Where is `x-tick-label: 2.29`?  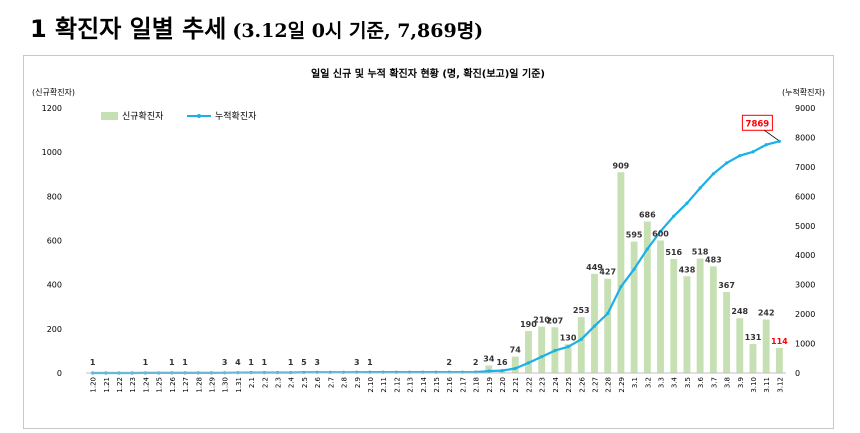
x-tick-label: 2.29 is located at coordinates (622, 385).